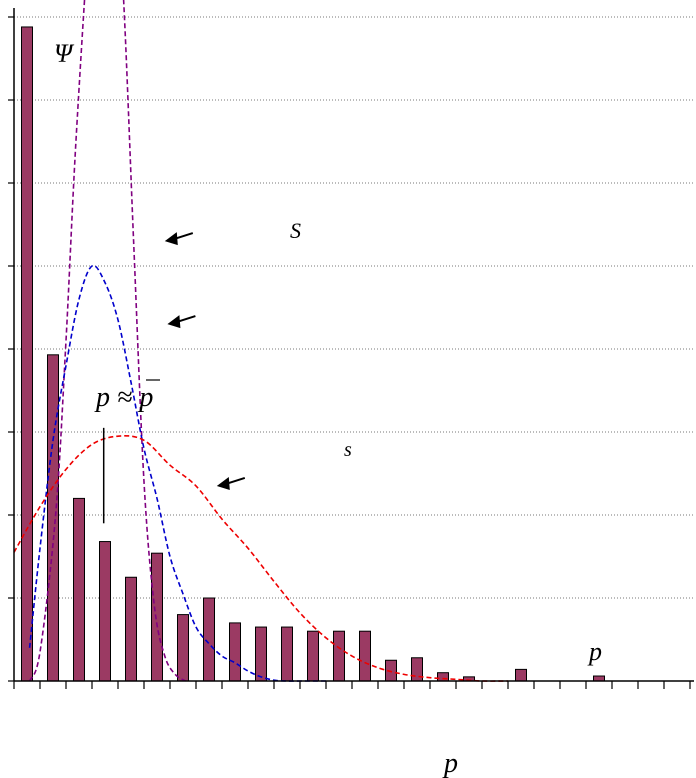 The image size is (696, 778). Describe the element at coordinates (295, 230) in the screenshot. I see `annotation-S: S` at that location.